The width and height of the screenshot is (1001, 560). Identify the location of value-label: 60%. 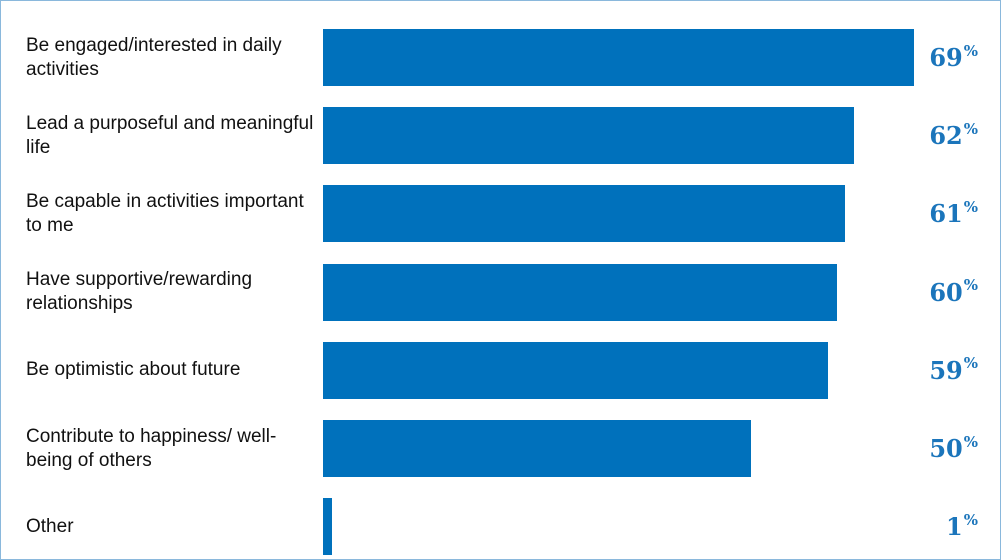
(953, 291).